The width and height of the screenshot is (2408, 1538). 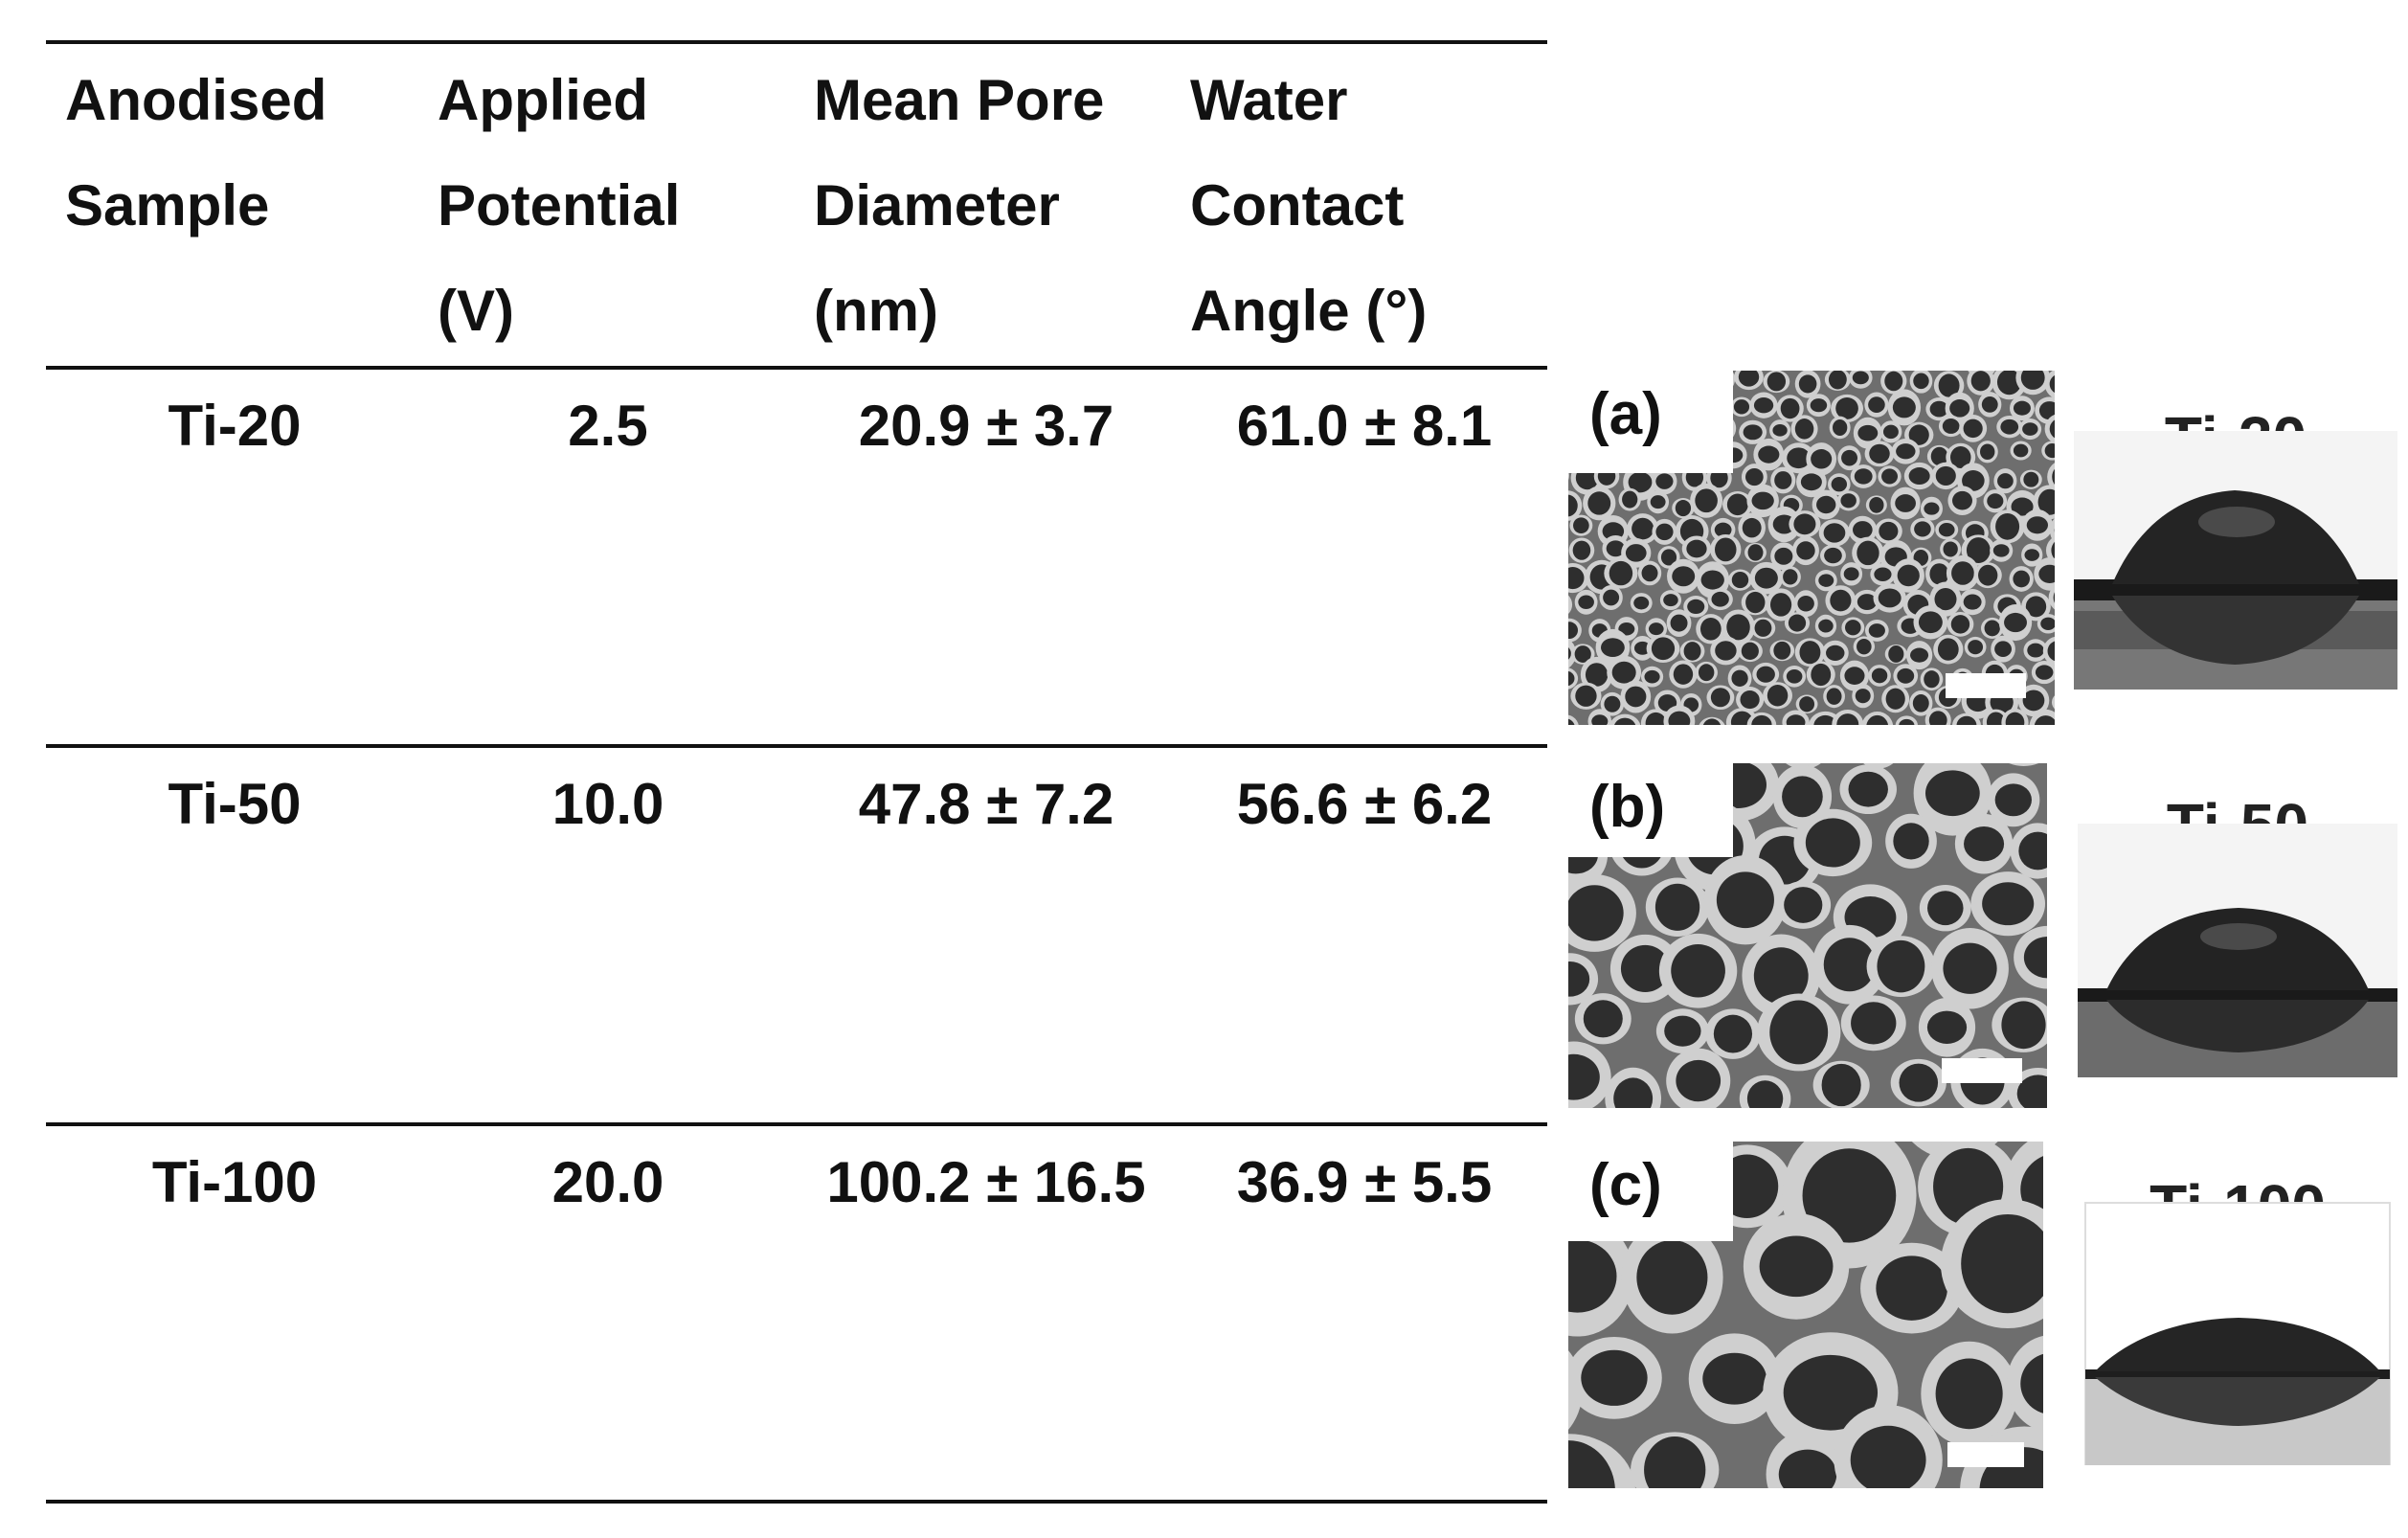 What do you see at coordinates (607, 1182) in the screenshot?
I see `cell-potential: 20.0` at bounding box center [607, 1182].